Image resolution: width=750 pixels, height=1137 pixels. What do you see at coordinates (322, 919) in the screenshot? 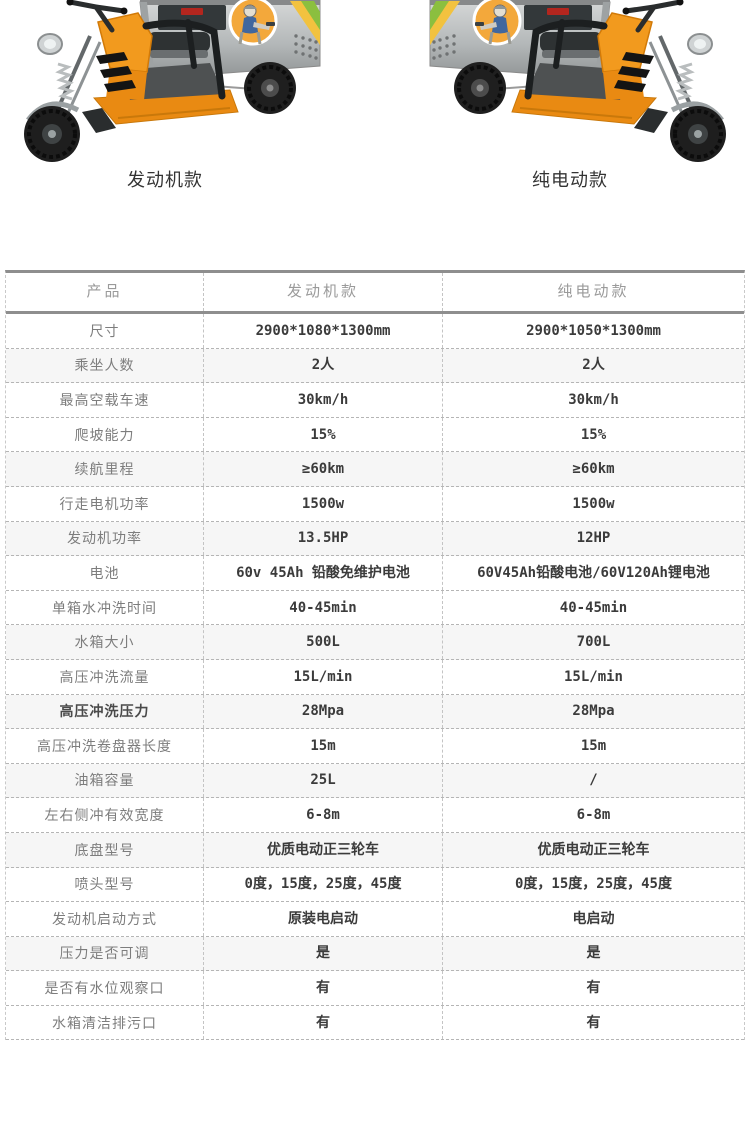
I see `spec-value-engine: 原装电启动` at bounding box center [322, 919].